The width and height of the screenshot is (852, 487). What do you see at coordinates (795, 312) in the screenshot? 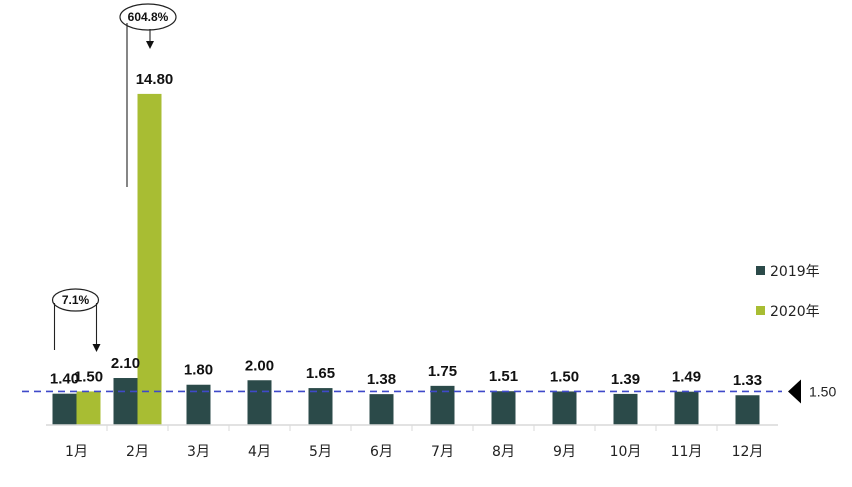
I see `legend-label-2: 2020年` at bounding box center [795, 312].